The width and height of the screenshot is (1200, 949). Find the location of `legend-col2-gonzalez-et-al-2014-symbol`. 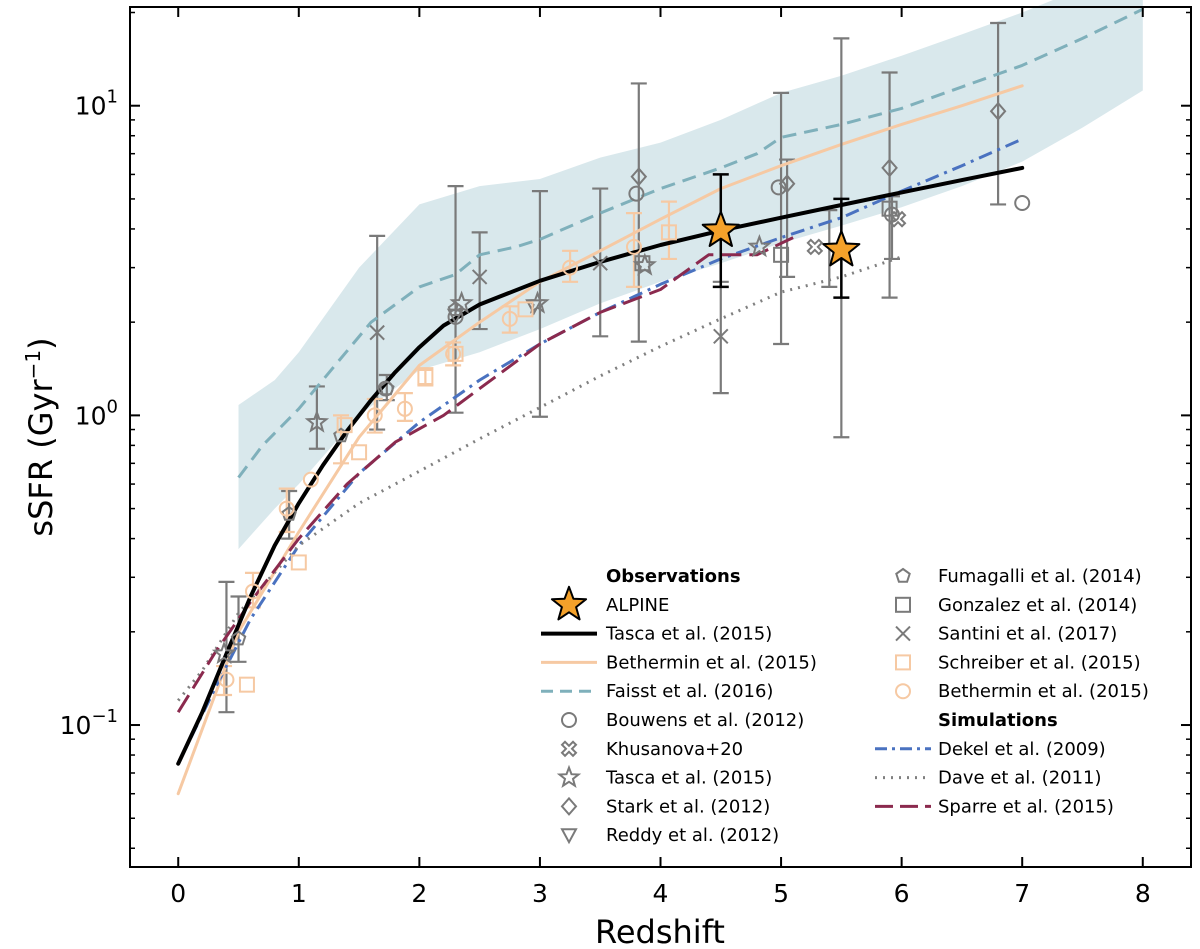

legend-col2-gonzalez-et-al-2014-symbol is located at coordinates (903, 604).